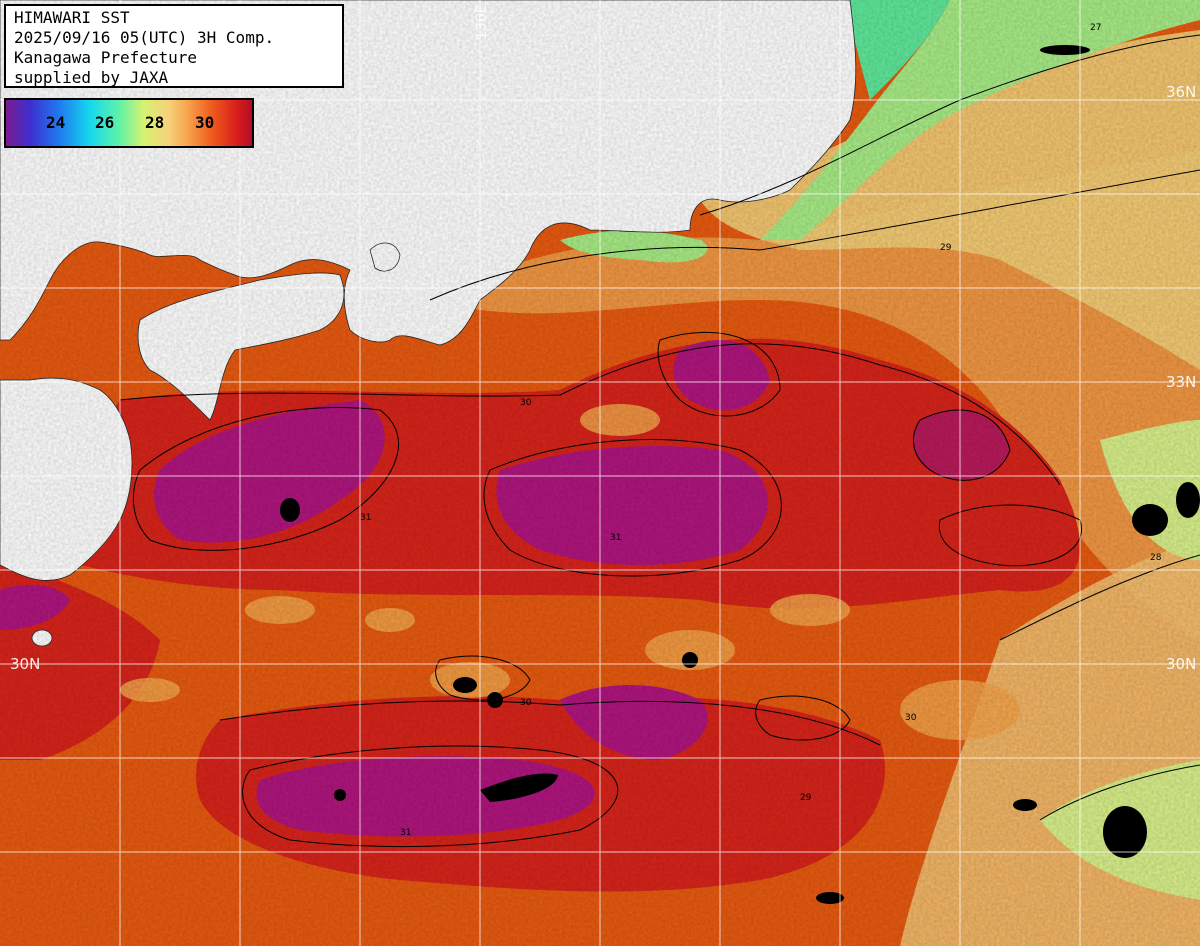 This screenshot has height=946, width=1200. Describe the element at coordinates (105, 122) in the screenshot. I see `legend-tick: 26` at that location.